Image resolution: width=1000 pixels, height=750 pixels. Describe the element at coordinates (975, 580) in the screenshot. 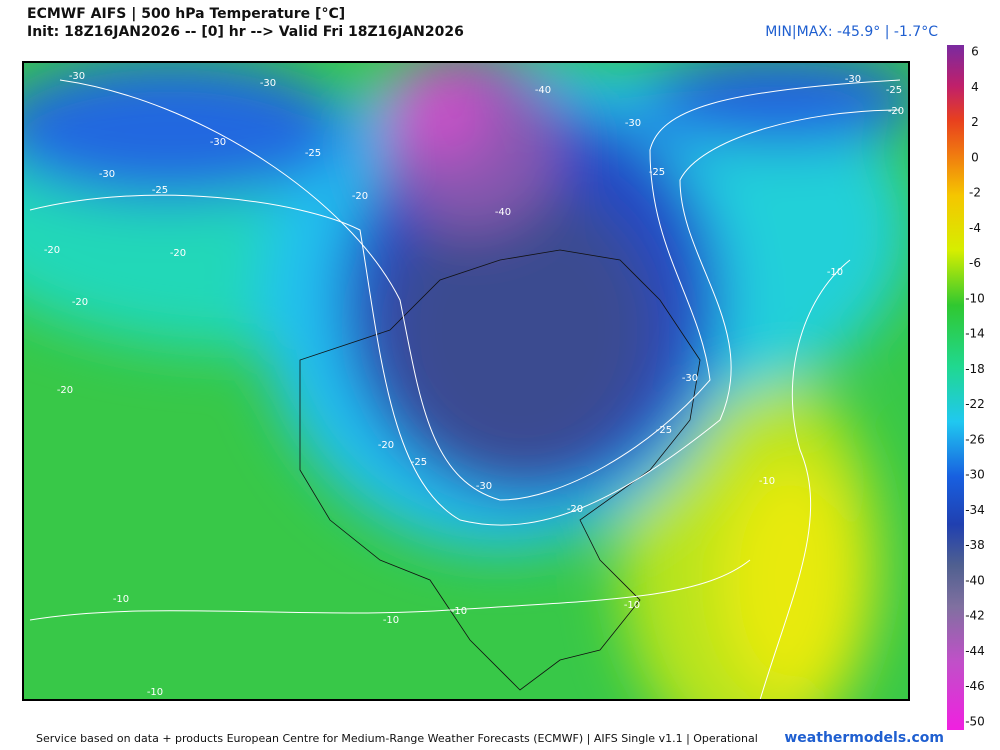

I see `colorbar-tick-label: -40` at that location.